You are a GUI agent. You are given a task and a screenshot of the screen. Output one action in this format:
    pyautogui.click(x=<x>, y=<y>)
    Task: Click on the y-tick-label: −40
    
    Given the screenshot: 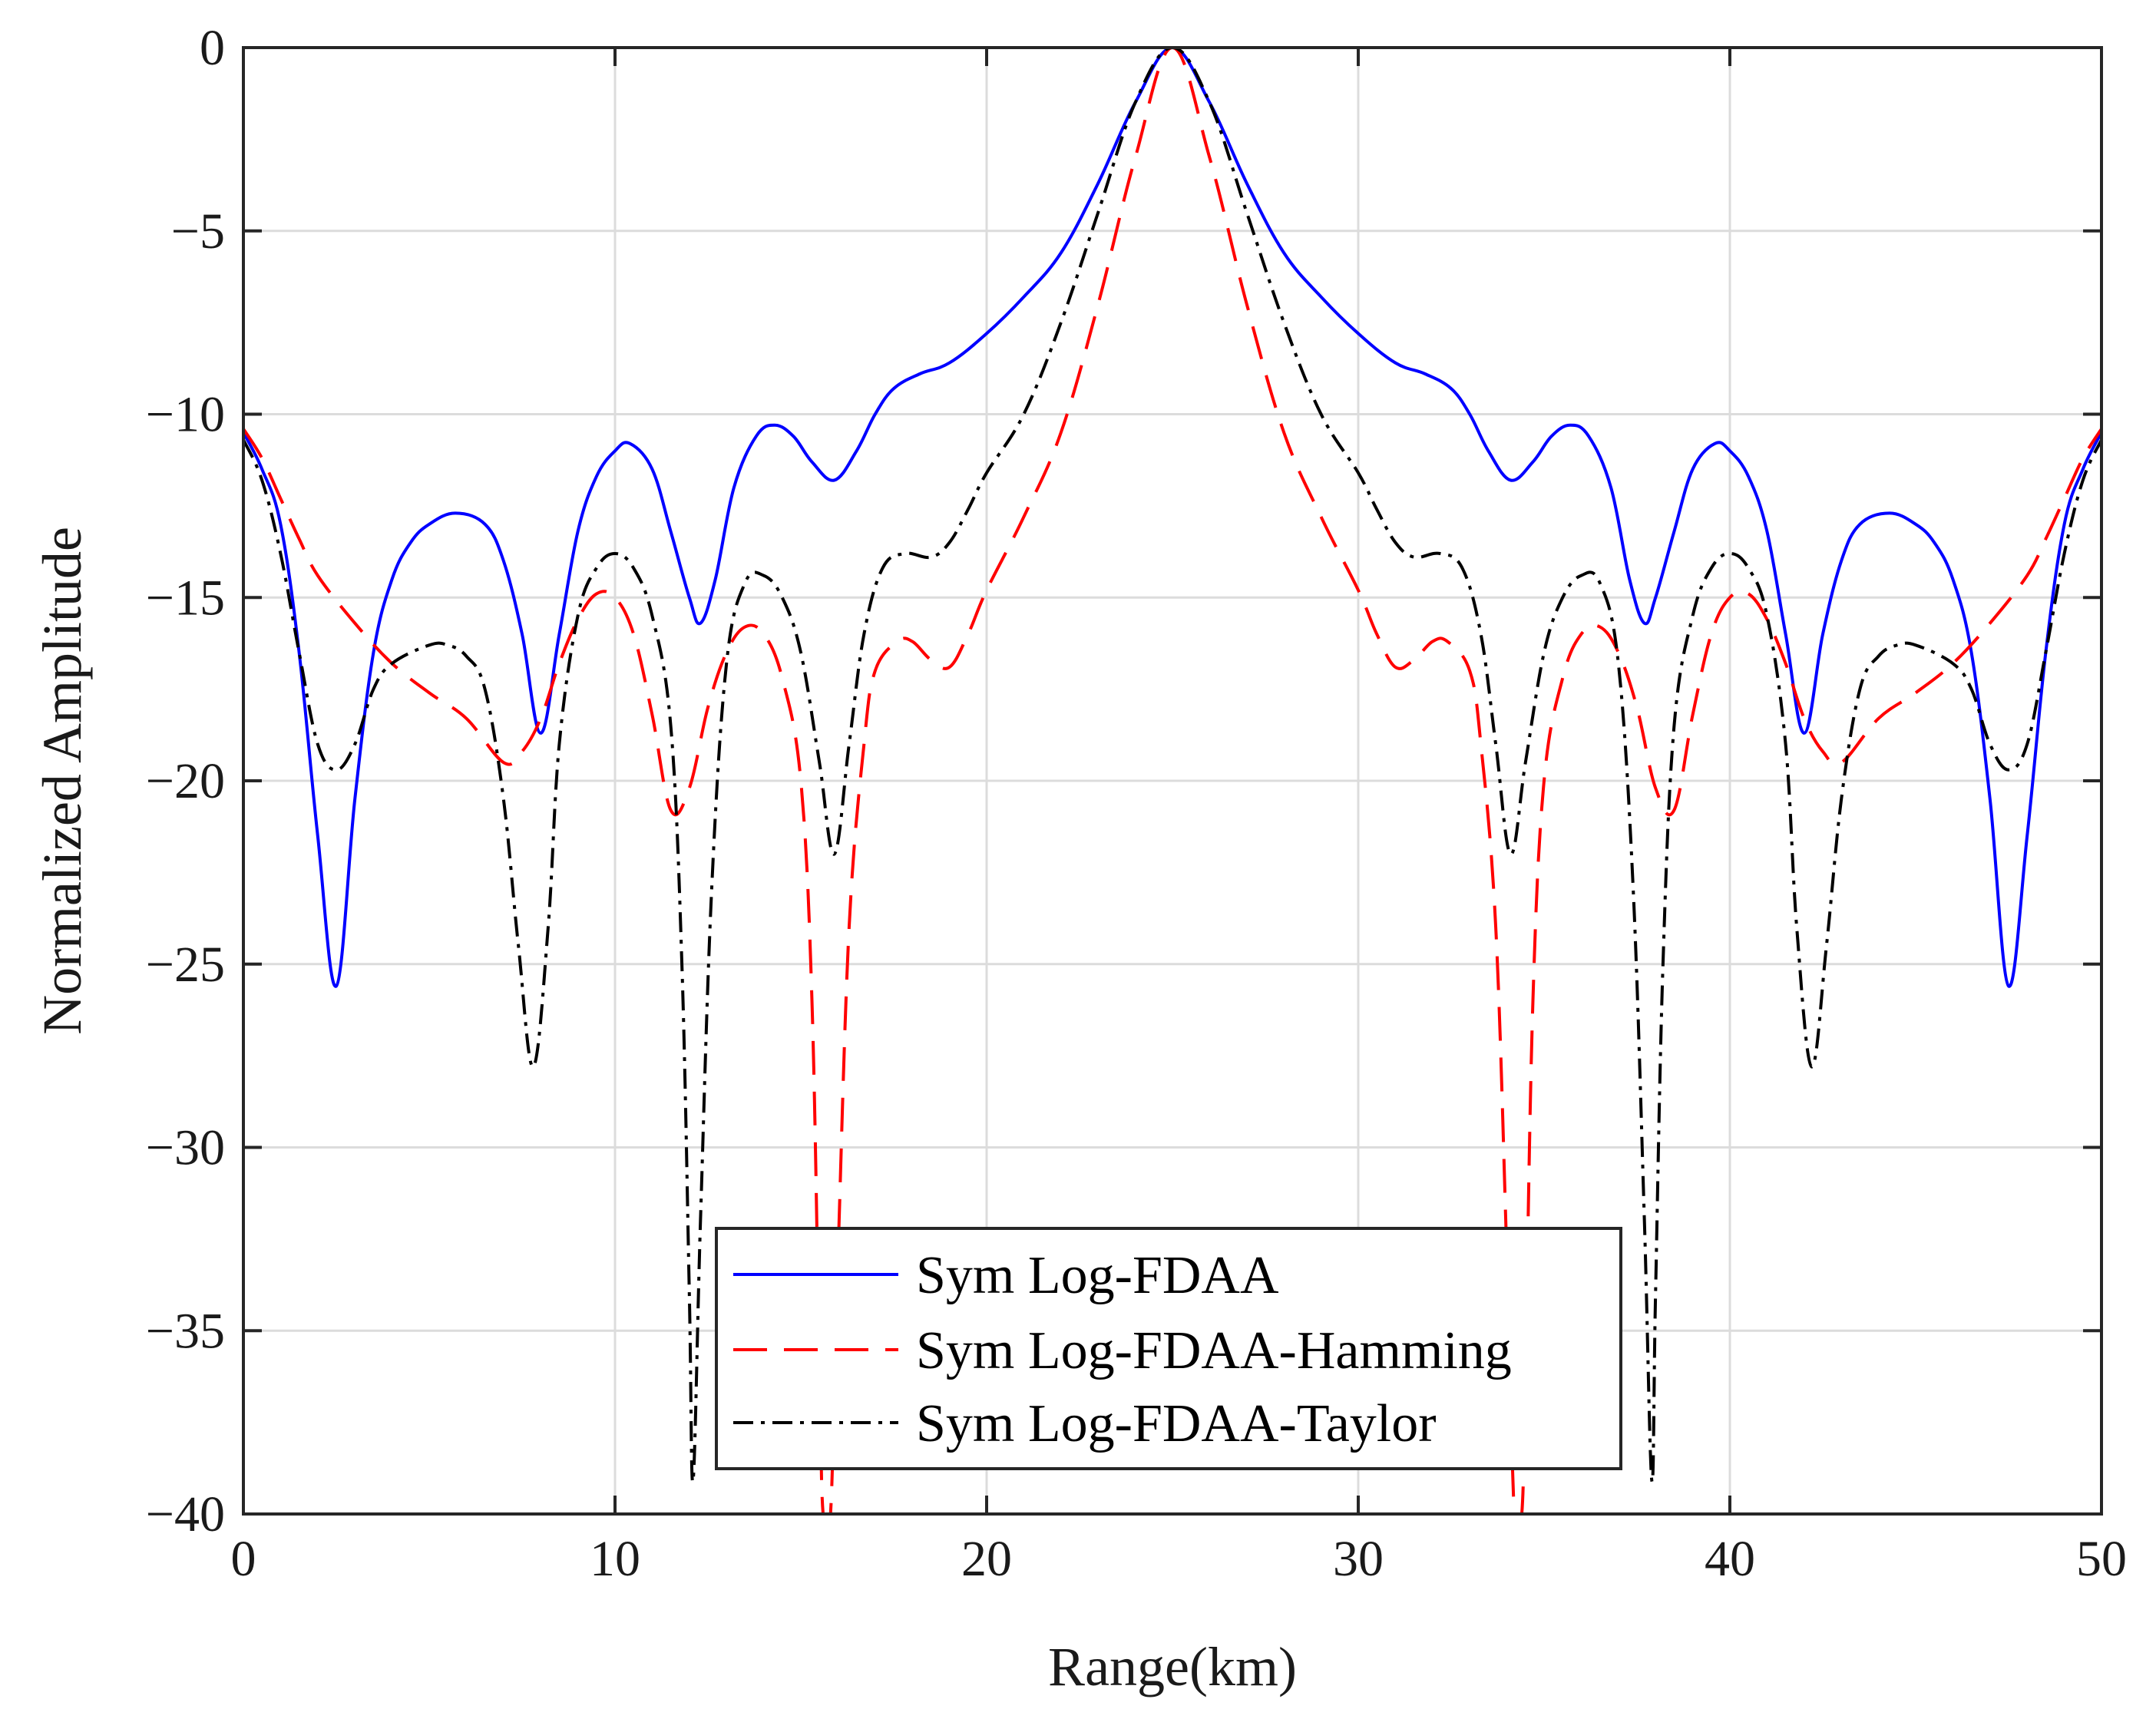 What is the action you would take?
    pyautogui.click(x=185, y=1514)
    